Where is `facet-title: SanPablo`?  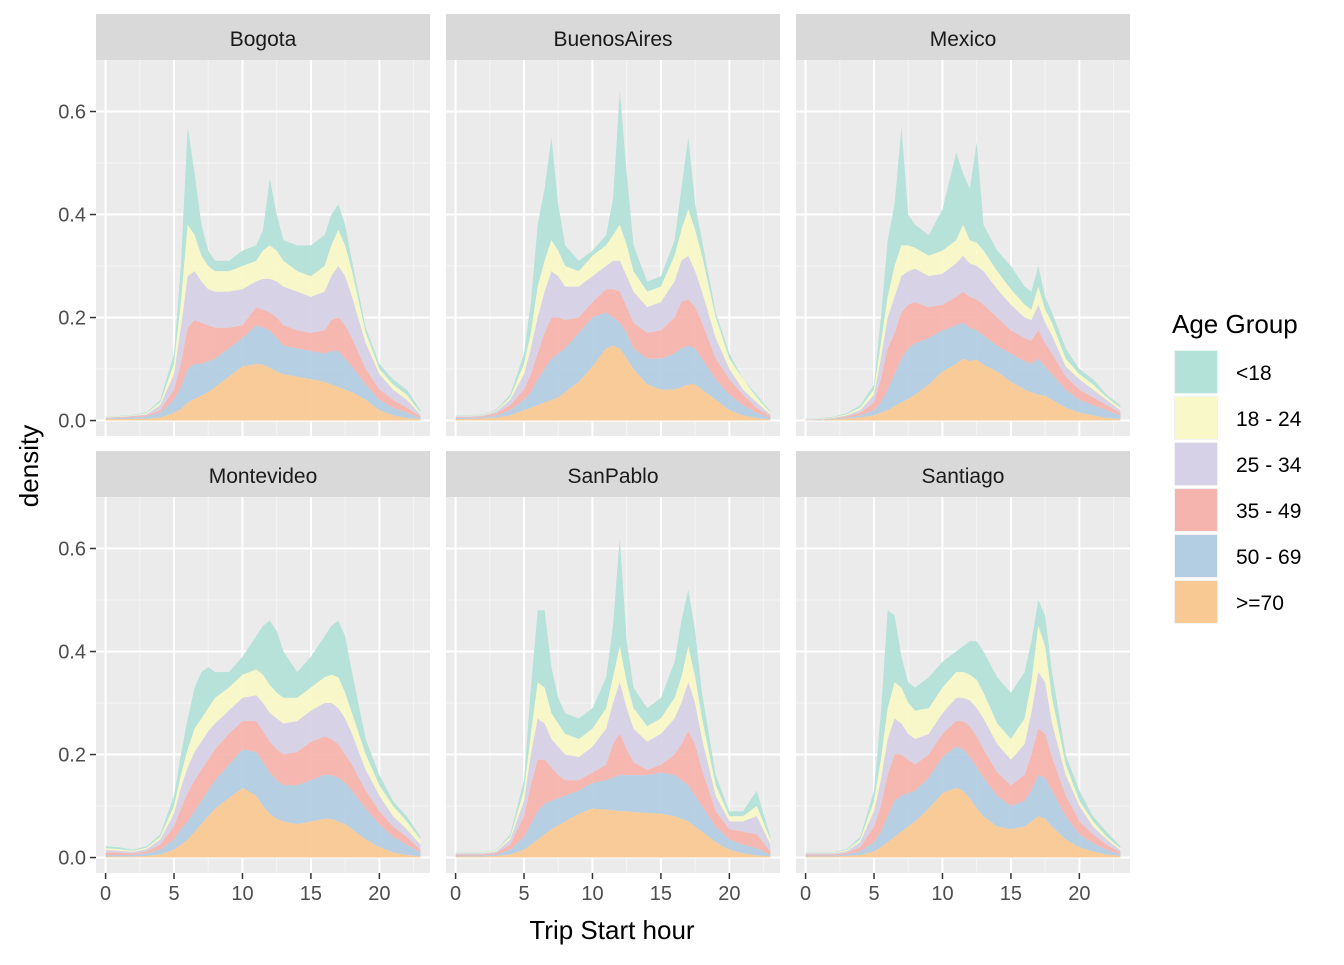 facet-title: SanPablo is located at coordinates (612, 476).